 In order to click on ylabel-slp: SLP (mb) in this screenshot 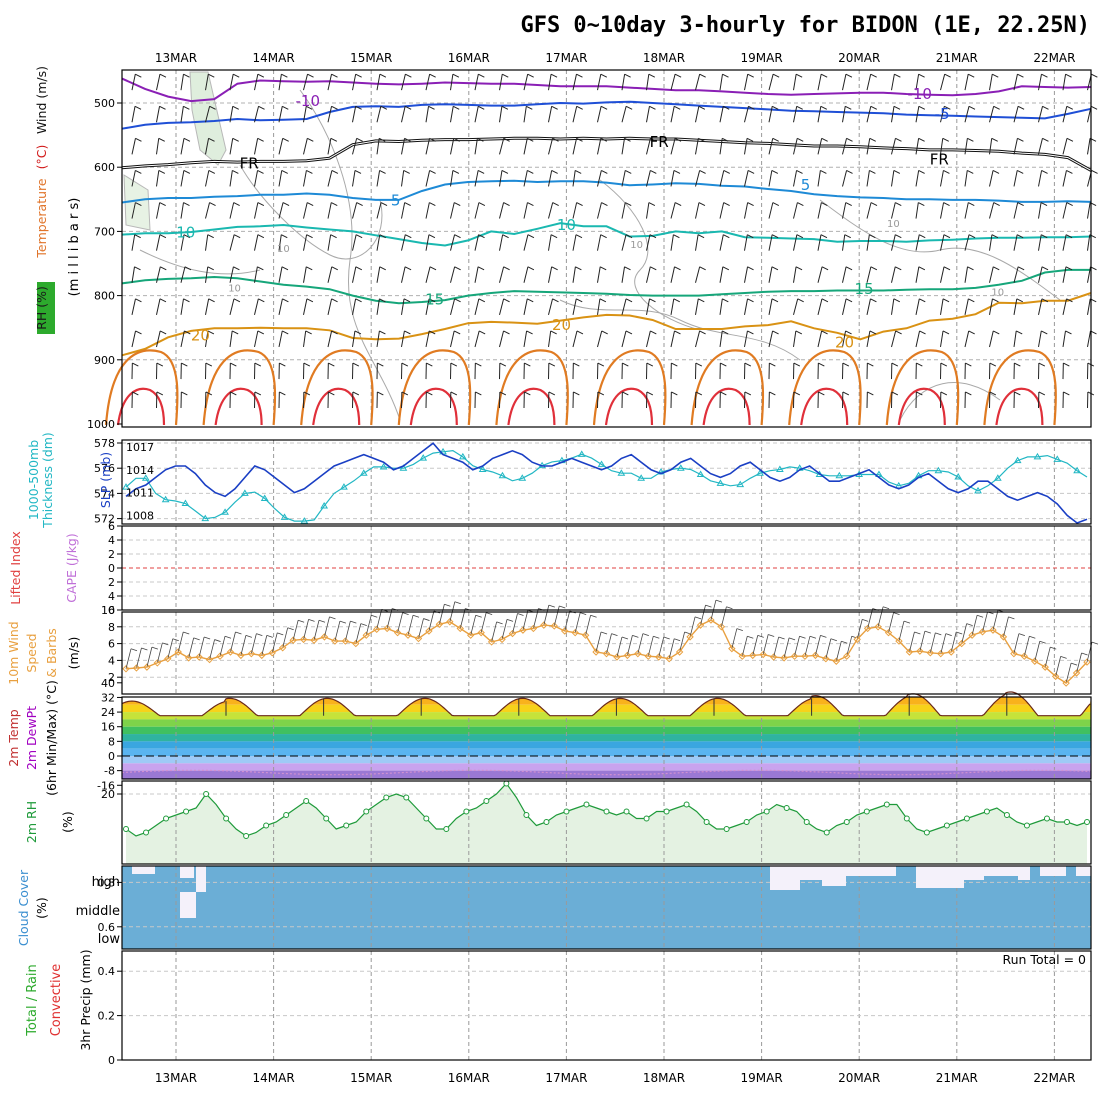, I will do `click(105, 480)`.